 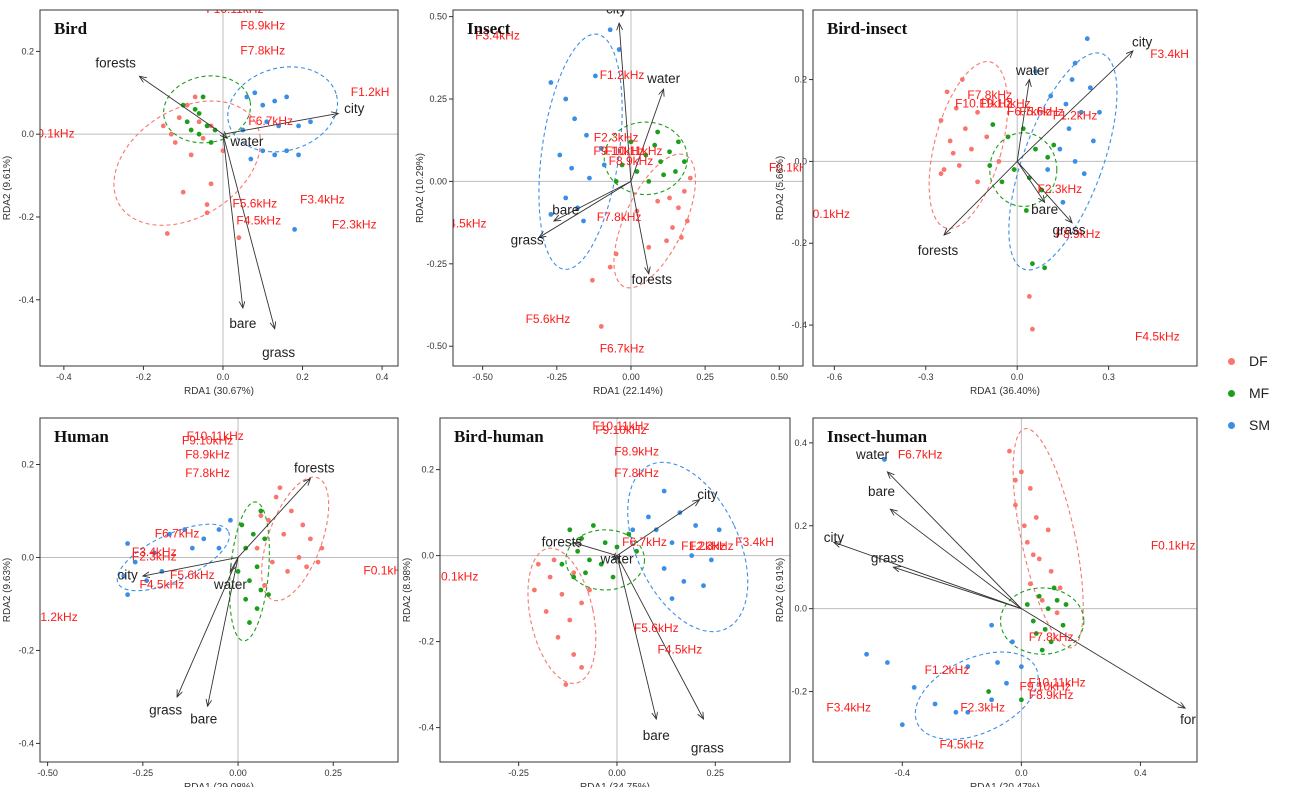 What do you see at coordinates (1157, 337) in the screenshot?
I see `freq-label-f4-5khz: F4.5kHz` at bounding box center [1157, 337].